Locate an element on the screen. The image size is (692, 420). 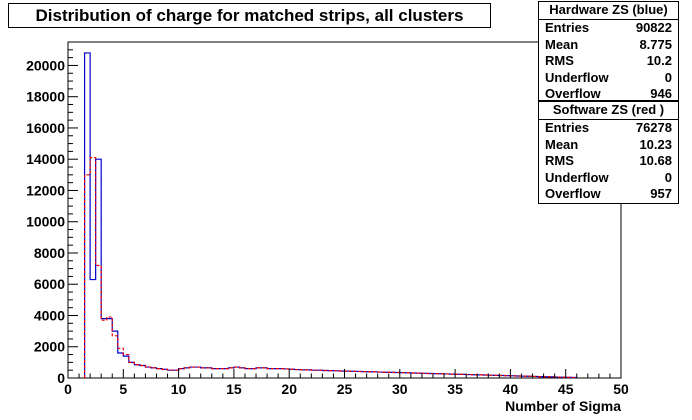
stats-row-entries: Entries 90822 is located at coordinates (608, 28).